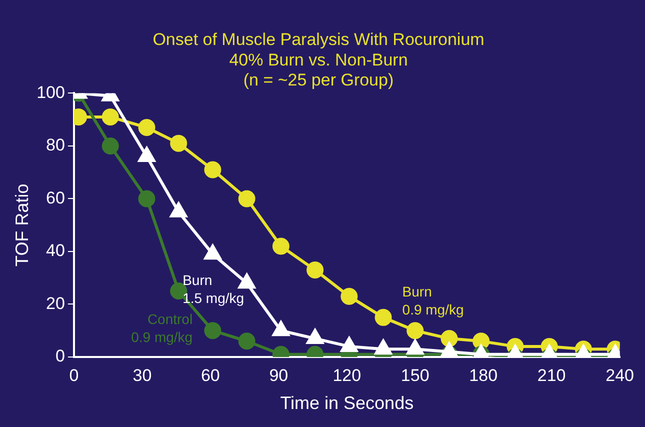 Image resolution: width=645 pixels, height=427 pixels. What do you see at coordinates (347, 403) in the screenshot?
I see `x-axis-title: Time in Seconds` at bounding box center [347, 403].